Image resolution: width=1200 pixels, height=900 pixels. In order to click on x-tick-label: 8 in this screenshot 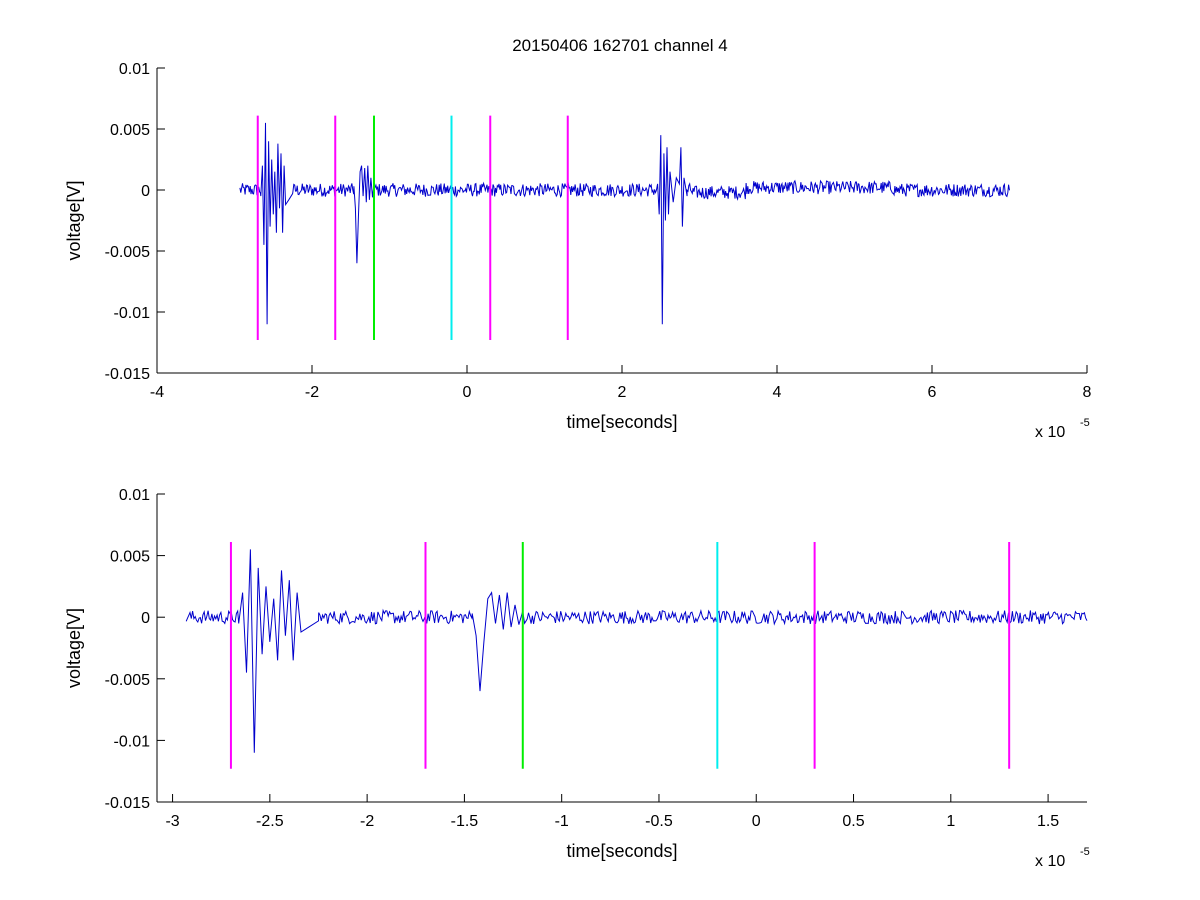, I will do `click(1087, 392)`.